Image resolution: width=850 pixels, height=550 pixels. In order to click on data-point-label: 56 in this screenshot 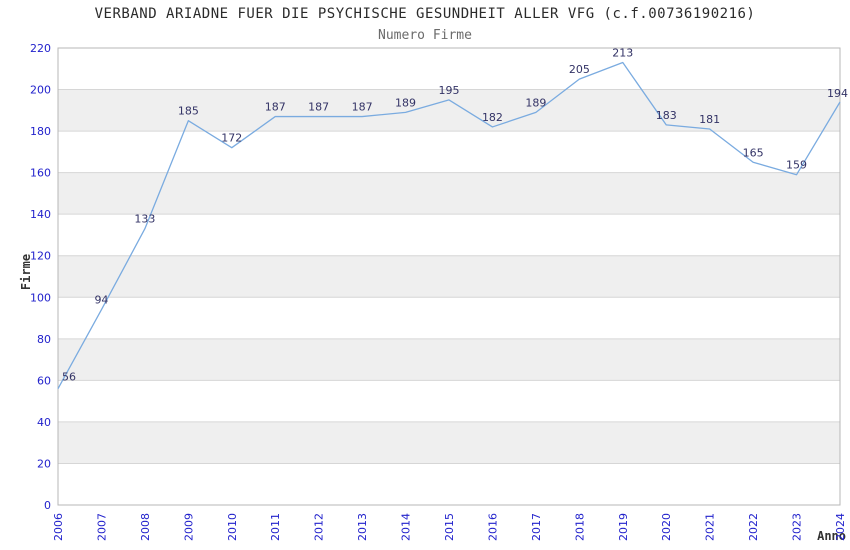, I will do `click(69, 377)`.